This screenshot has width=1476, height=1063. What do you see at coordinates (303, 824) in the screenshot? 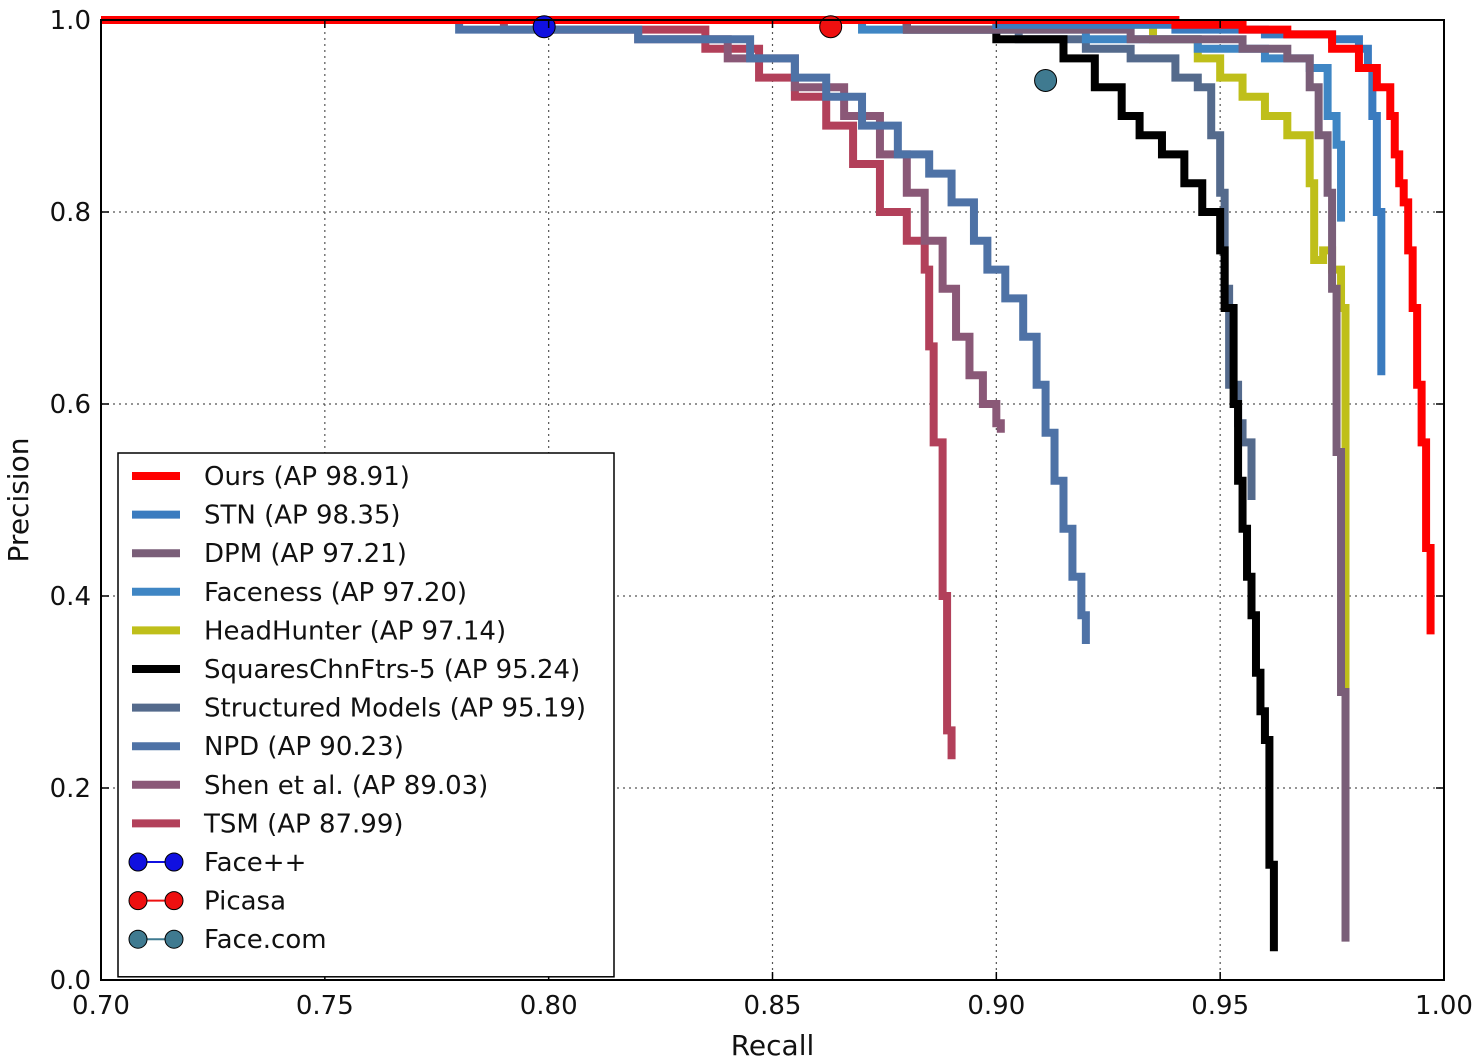
I see `legend-label: TSM (AP 87.99)` at bounding box center [303, 824].